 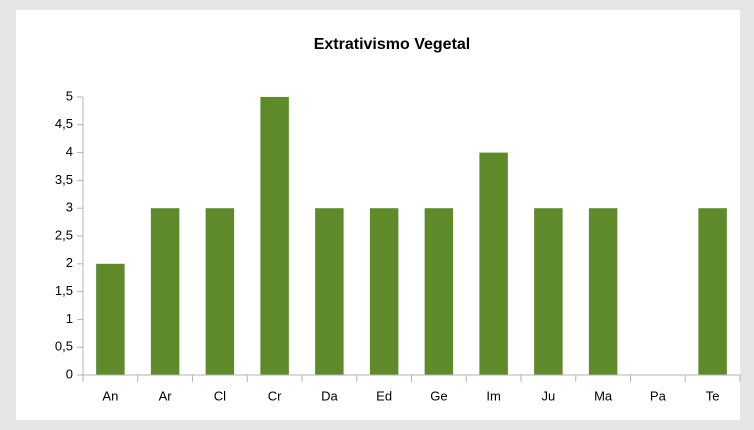 What do you see at coordinates (69, 318) in the screenshot?
I see `y-tick-label: 1` at bounding box center [69, 318].